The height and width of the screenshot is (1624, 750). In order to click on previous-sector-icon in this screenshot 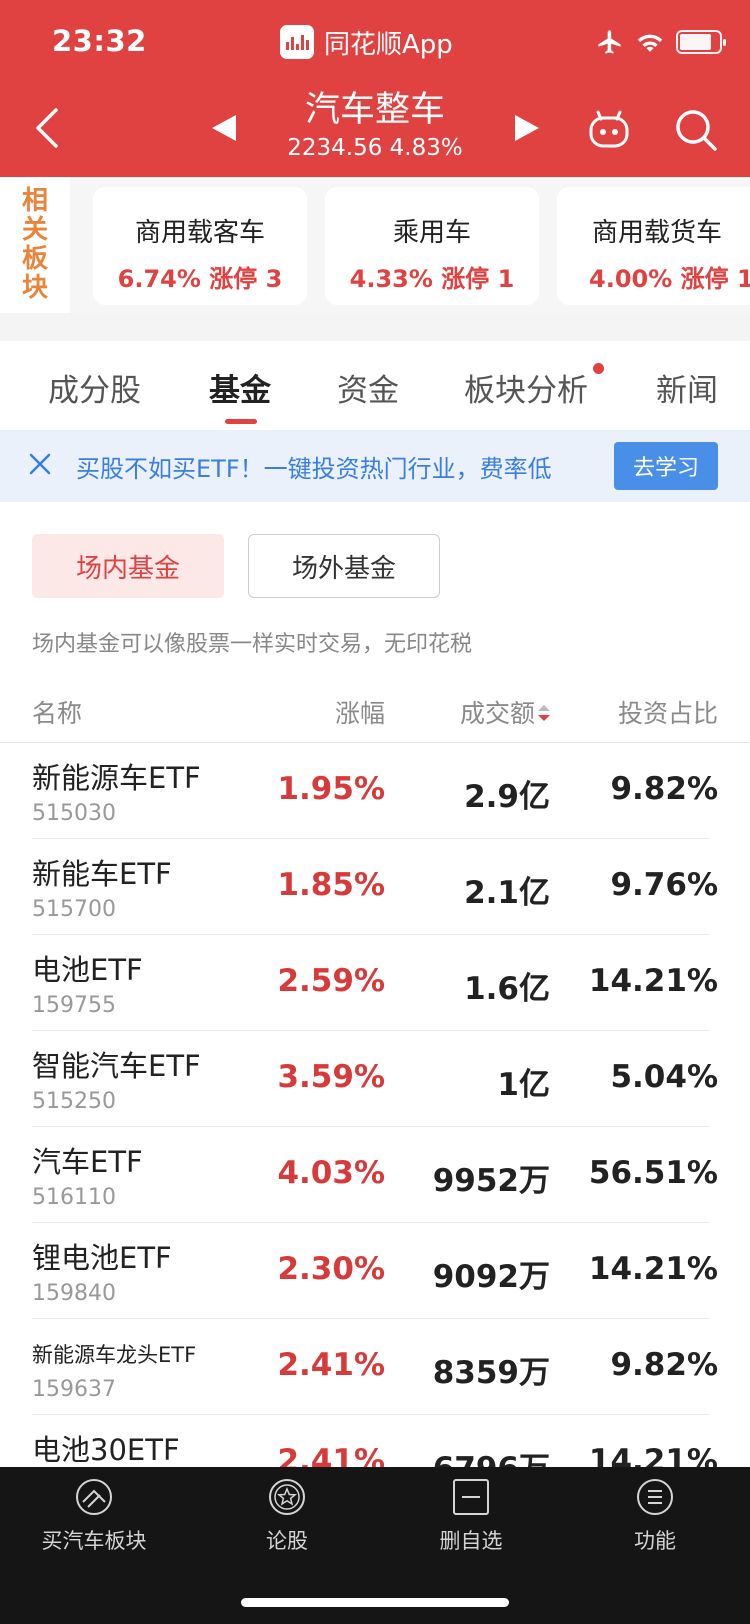, I will do `click(224, 128)`.